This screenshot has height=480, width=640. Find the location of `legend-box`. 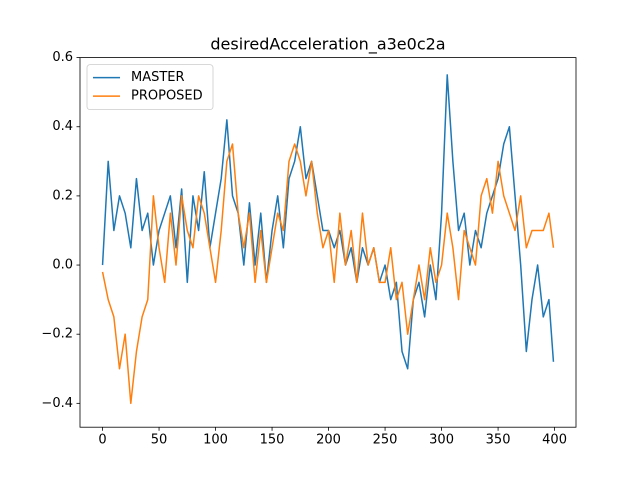

legend-box is located at coordinates (150, 87).